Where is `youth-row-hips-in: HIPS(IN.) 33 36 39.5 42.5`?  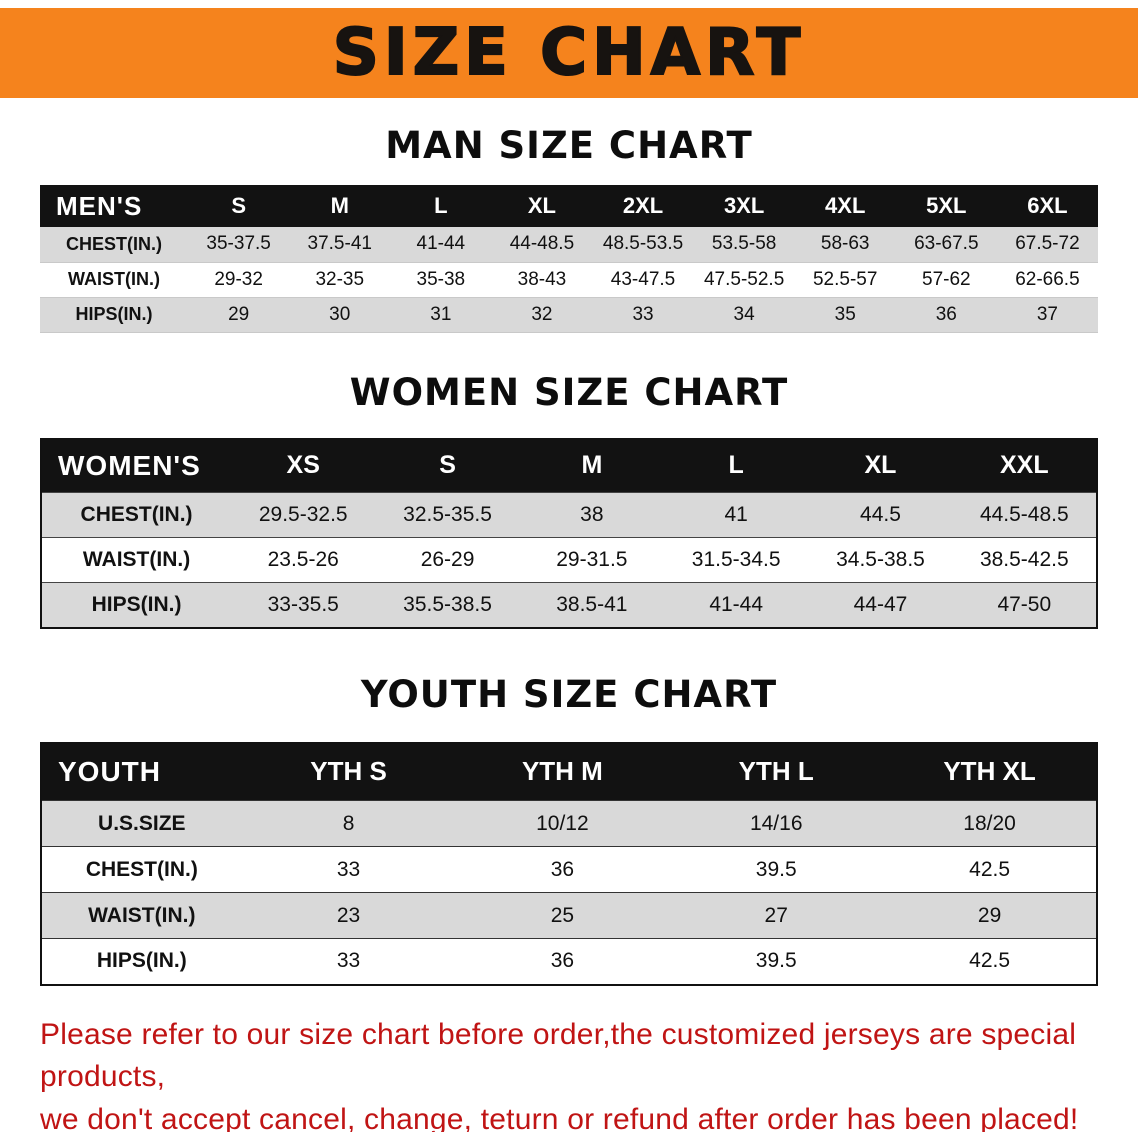 youth-row-hips-in: HIPS(IN.) 33 36 39.5 42.5 is located at coordinates (569, 961).